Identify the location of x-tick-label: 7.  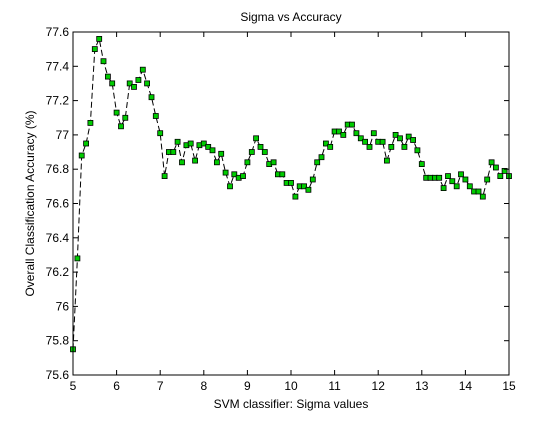
(160, 386).